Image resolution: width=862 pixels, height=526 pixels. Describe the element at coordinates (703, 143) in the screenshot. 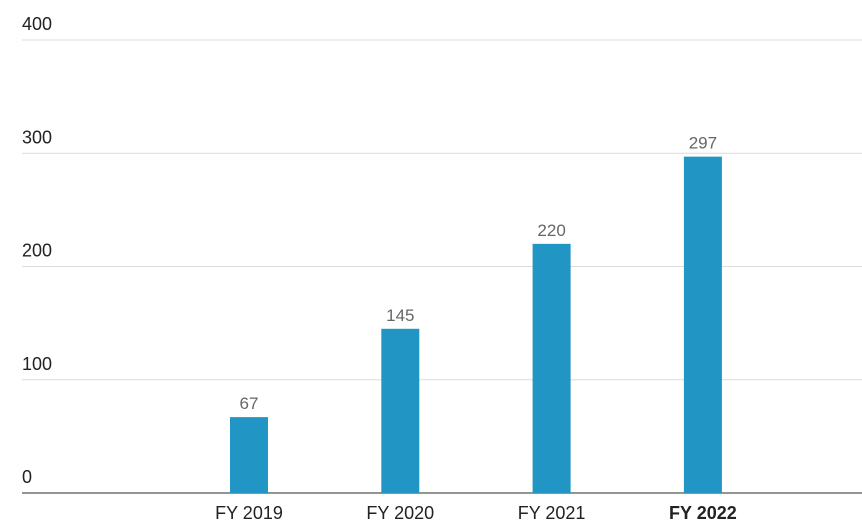

I see `data-label: 297` at that location.